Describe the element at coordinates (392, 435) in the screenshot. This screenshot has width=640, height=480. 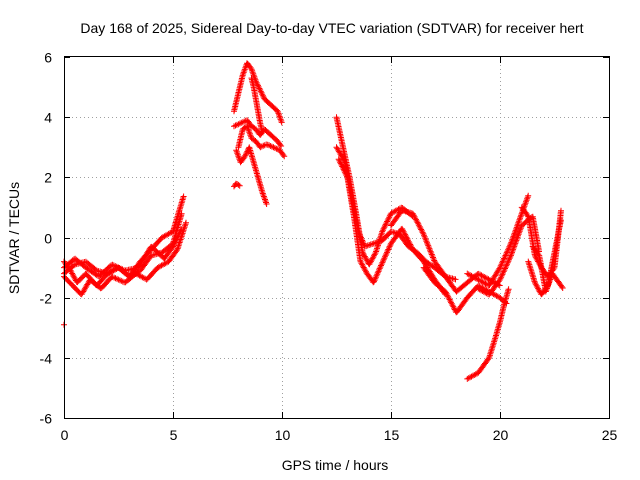
I see `x-tick-label: 15` at that location.